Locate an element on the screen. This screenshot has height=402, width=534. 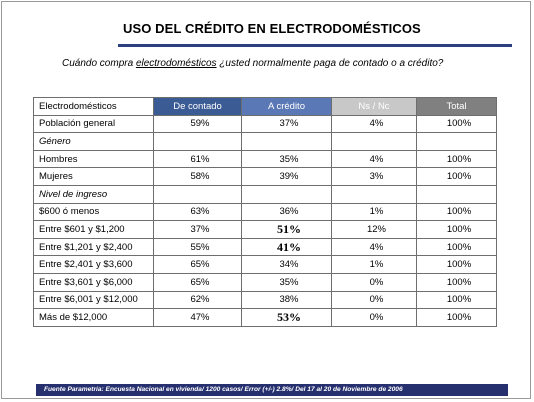
cell-contado: 47% is located at coordinates (197, 317).